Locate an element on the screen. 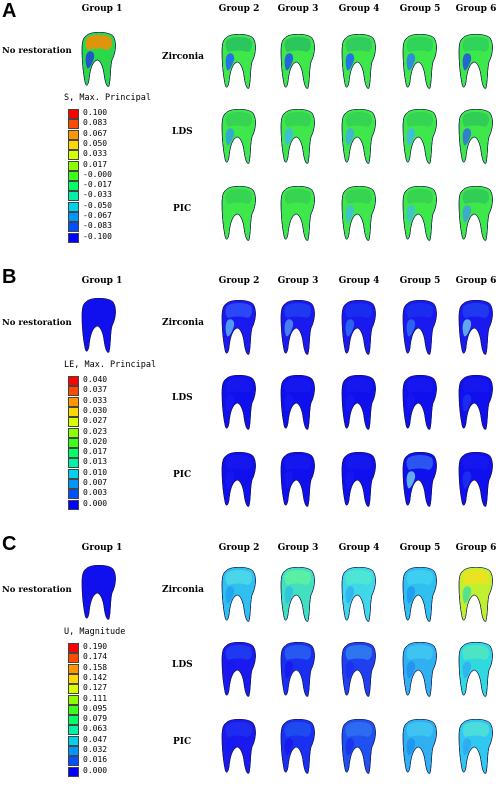 This screenshot has width=498, height=800. legend-value: 0.037 is located at coordinates (95, 390).